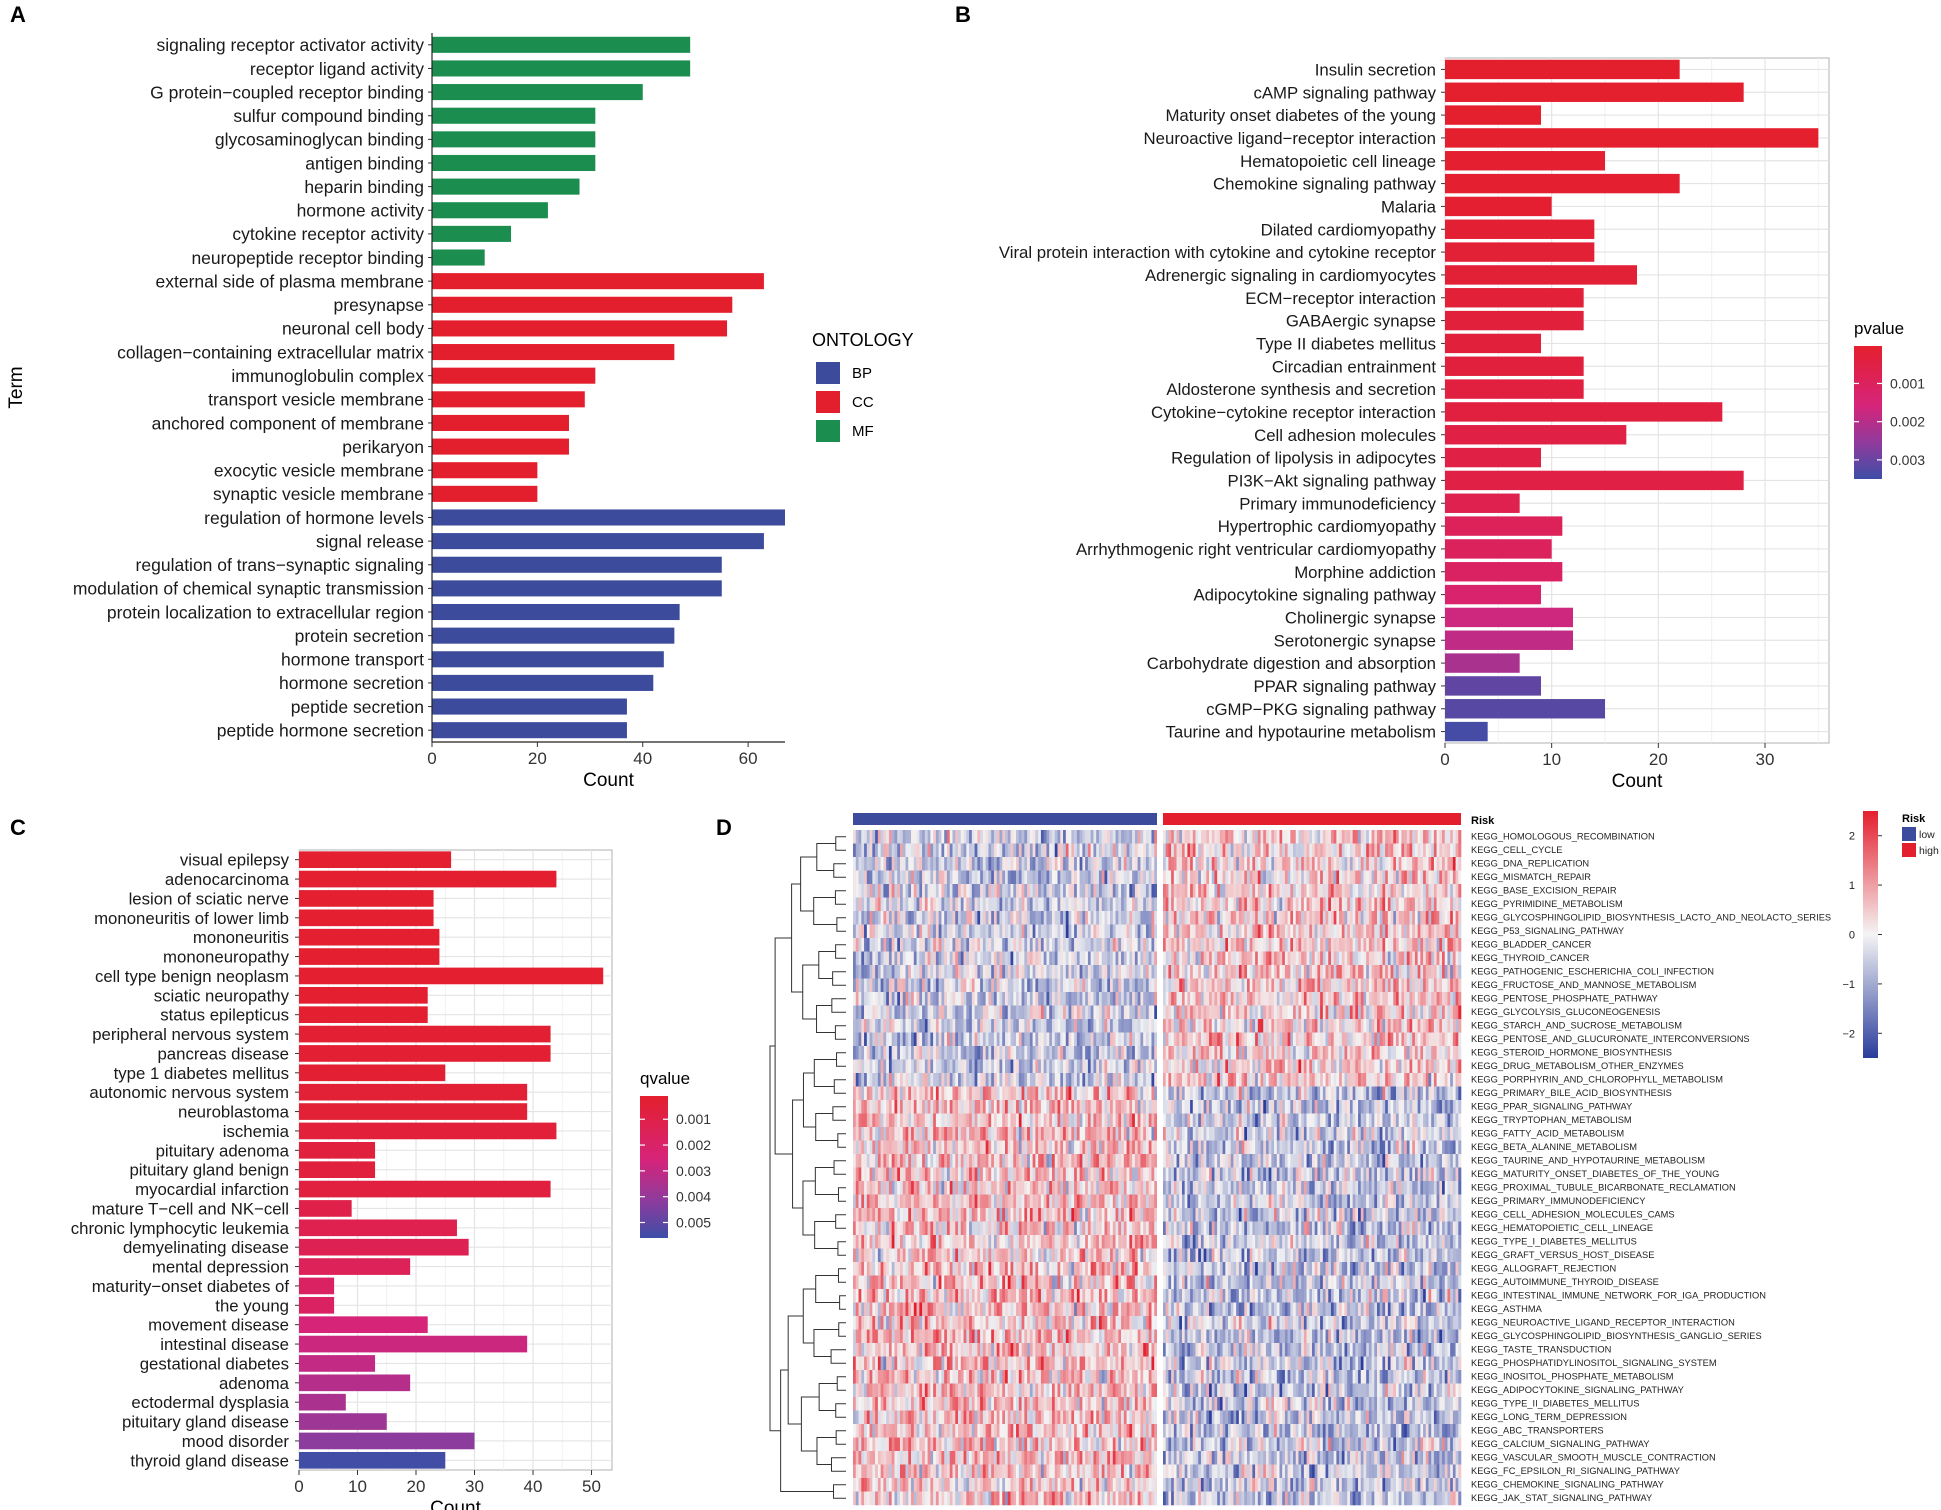 The image size is (1941, 1510). Describe the element at coordinates (508, 399) in the screenshot. I see `bar-transport-vesicle-membrane` at that location.